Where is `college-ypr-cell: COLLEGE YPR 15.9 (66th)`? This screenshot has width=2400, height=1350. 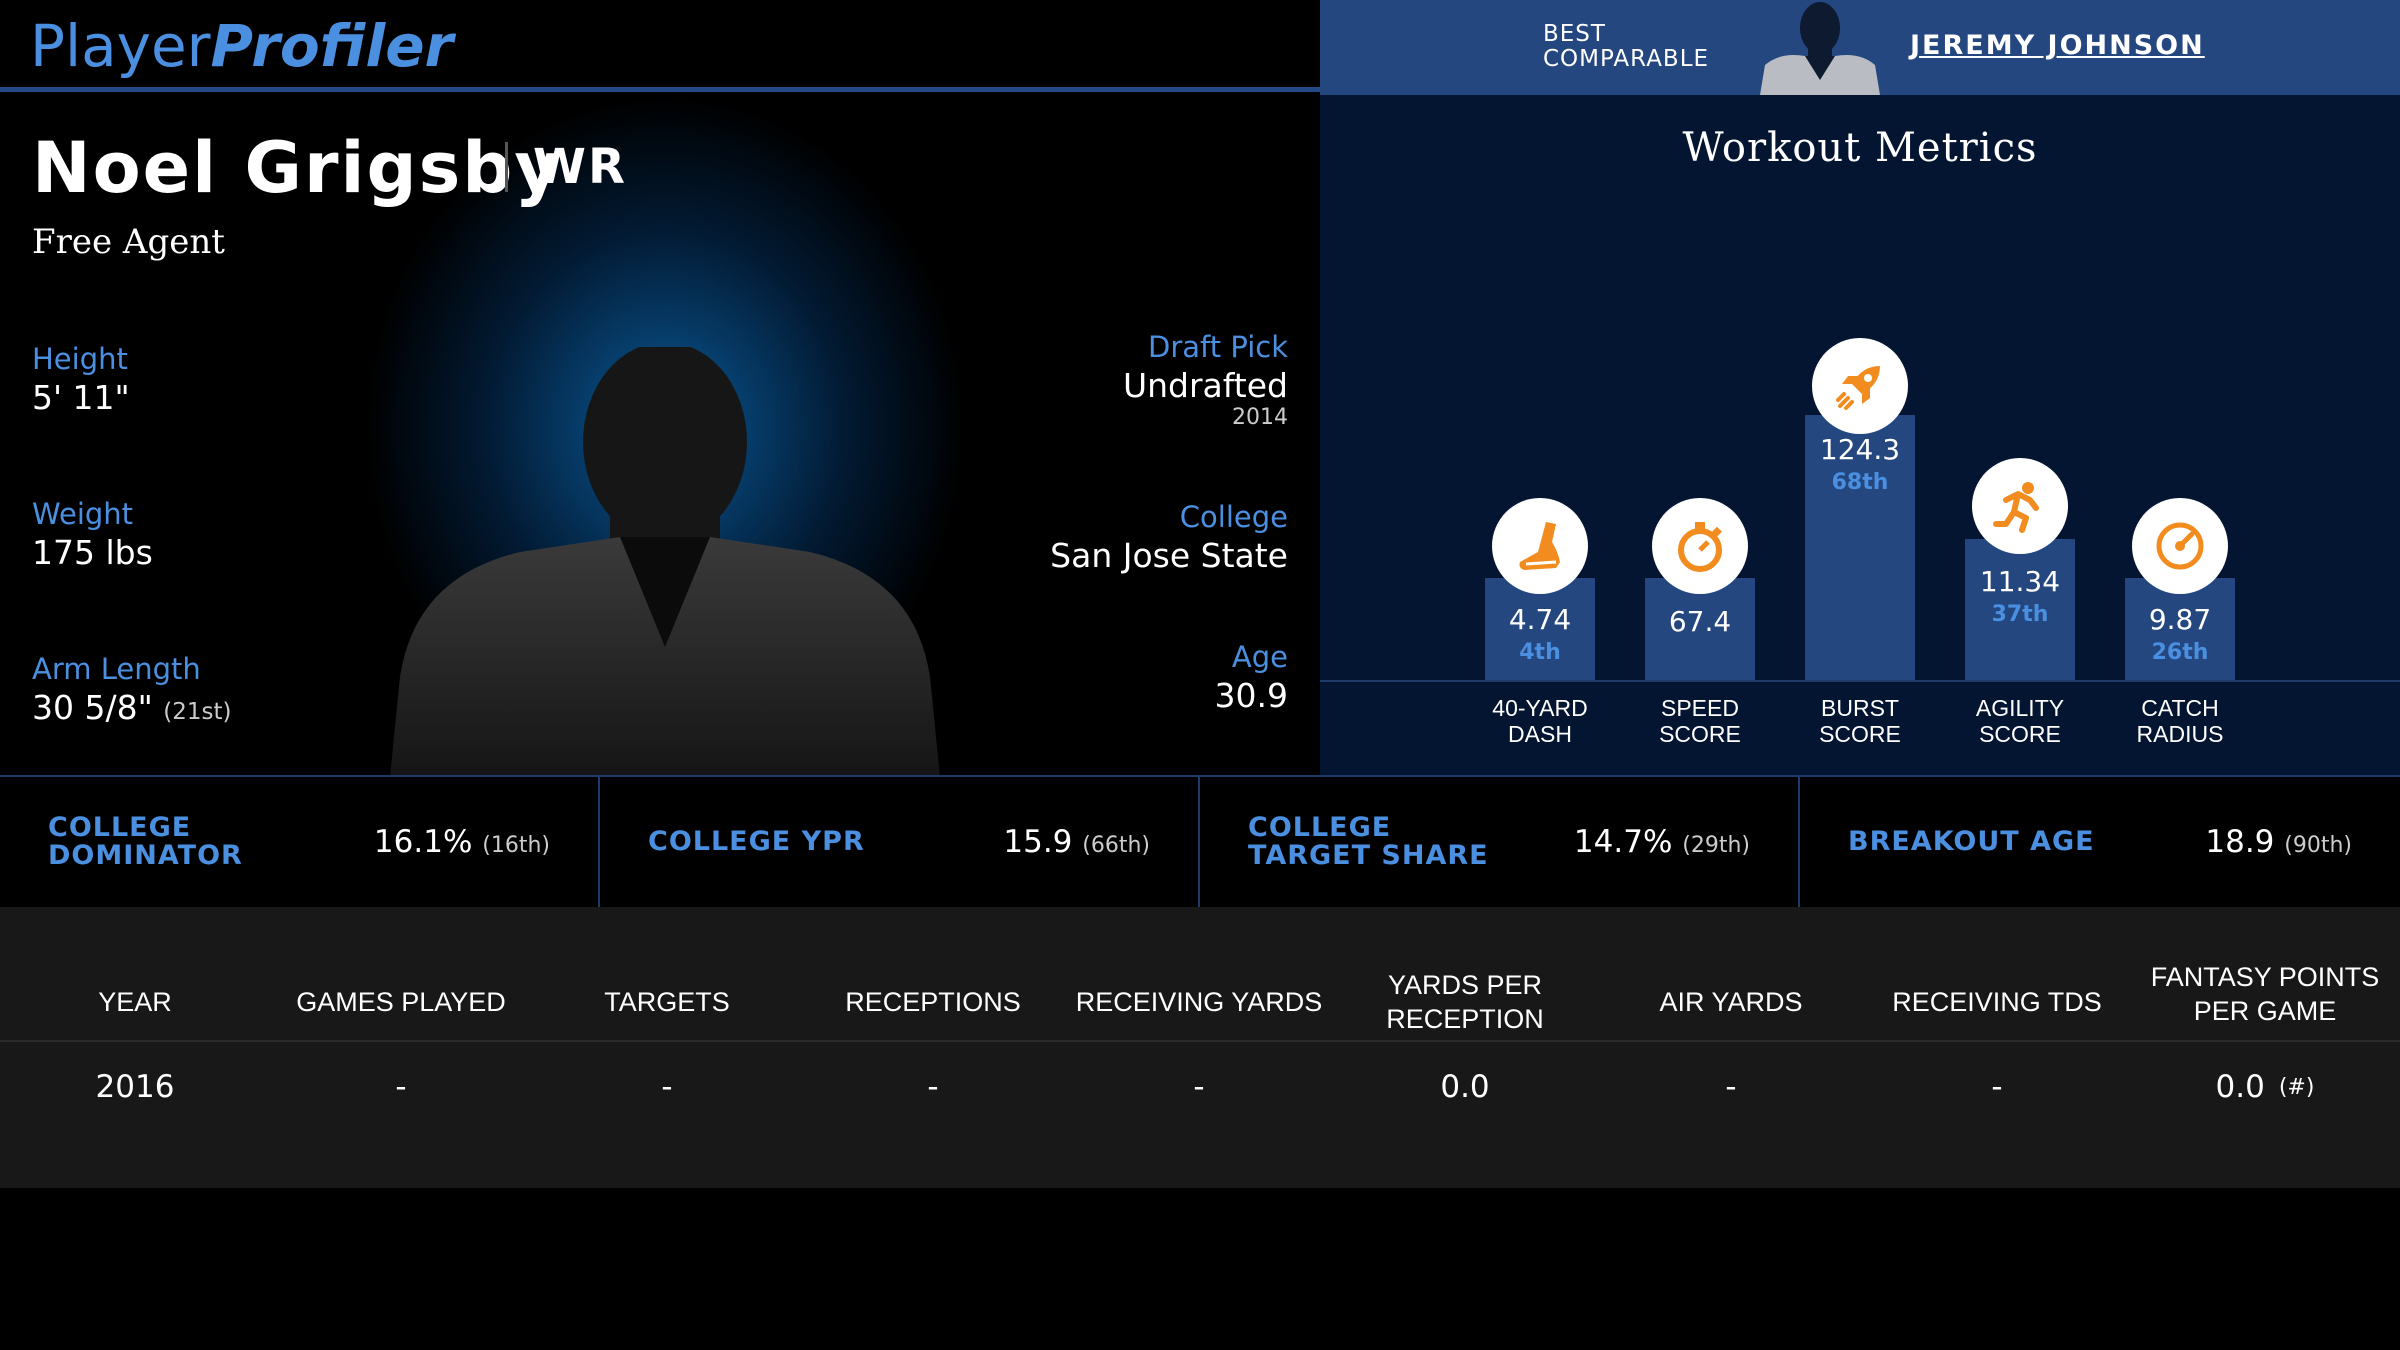
college-ypr-cell: COLLEGE YPR 15.9 (66th) is located at coordinates (900, 842).